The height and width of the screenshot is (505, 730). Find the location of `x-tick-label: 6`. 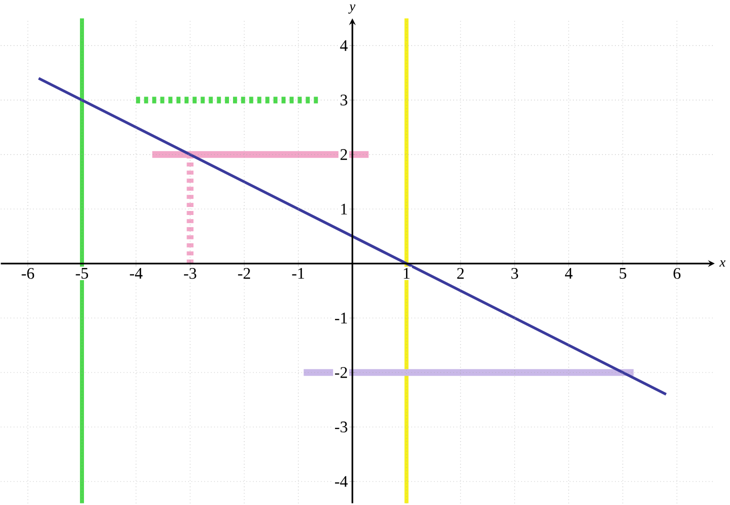

x-tick-label: 6 is located at coordinates (677, 273).